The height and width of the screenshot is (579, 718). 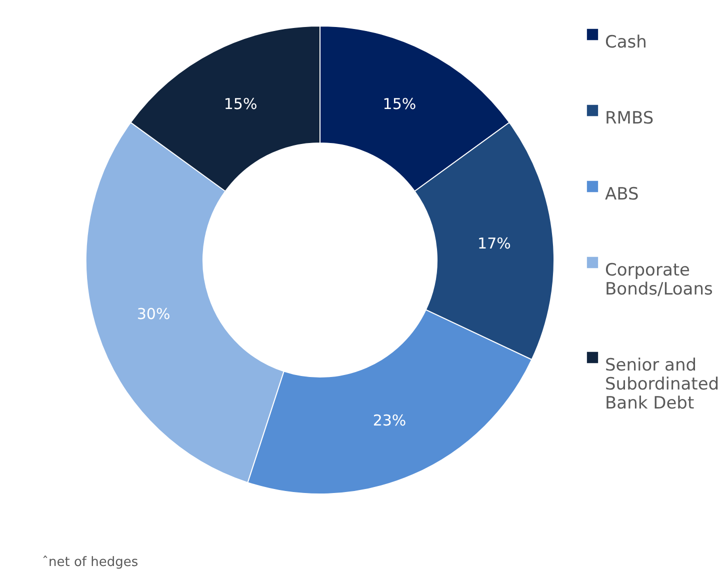 What do you see at coordinates (659, 280) in the screenshot?
I see `legend-label: Corporate Bonds/Loans` at bounding box center [659, 280].